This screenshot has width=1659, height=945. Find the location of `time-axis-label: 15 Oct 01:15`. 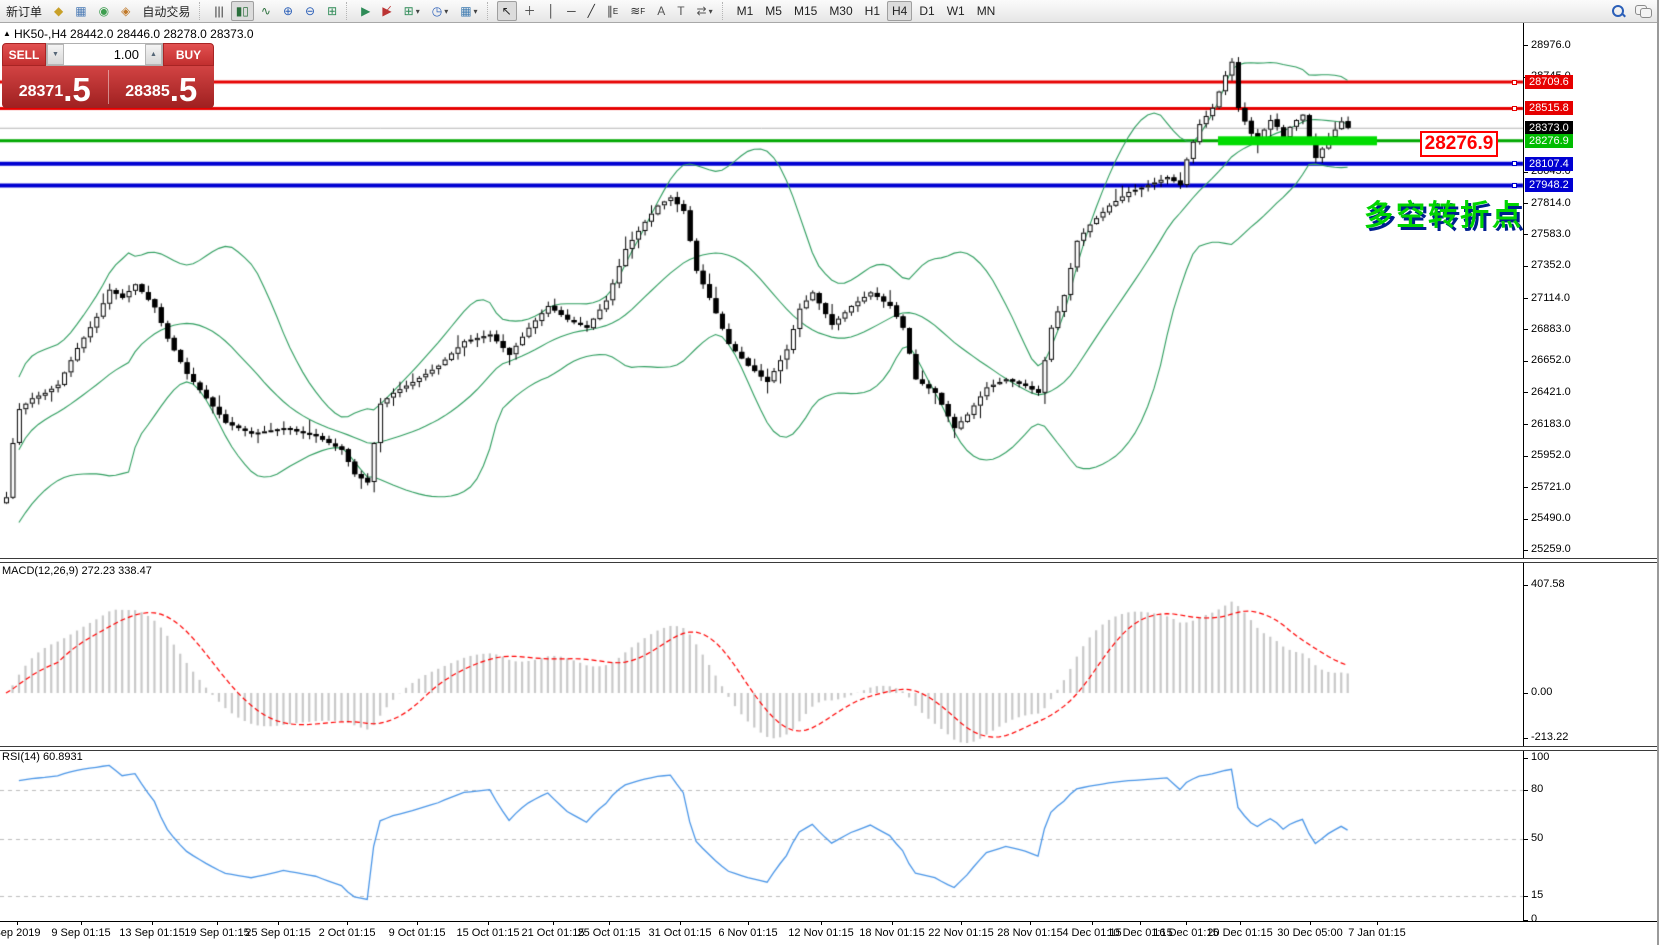

time-axis-label: 15 Oct 01:15 is located at coordinates (488, 933).